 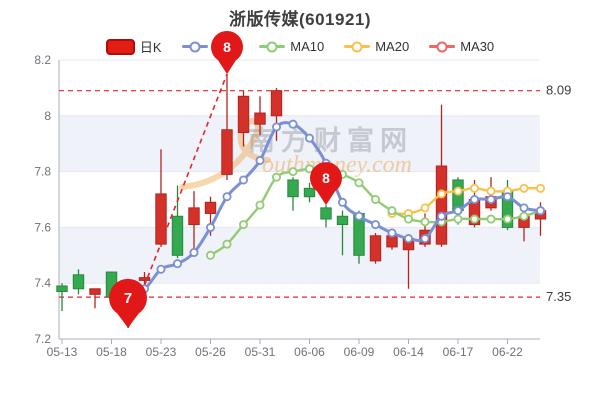 I want to click on y-axis-label: 7.2, so click(x=42, y=339).